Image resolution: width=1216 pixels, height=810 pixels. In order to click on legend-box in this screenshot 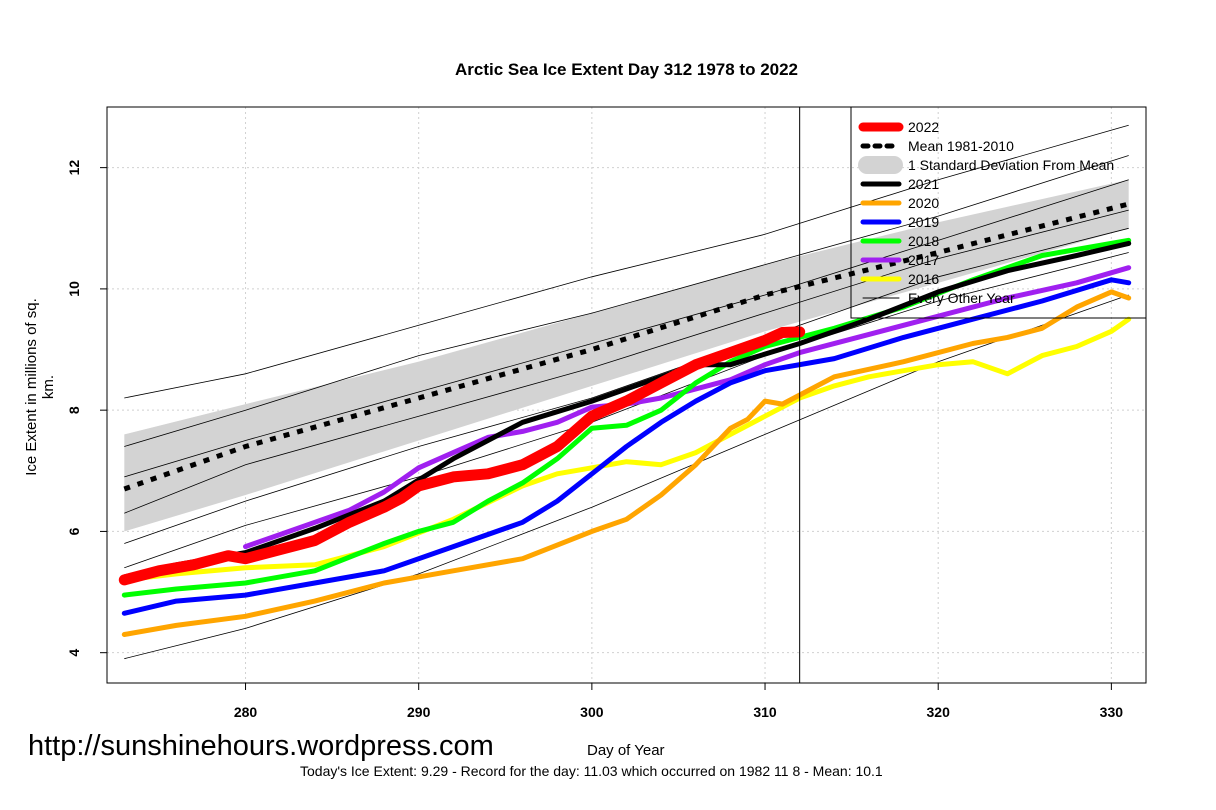, I will do `click(998, 212)`.